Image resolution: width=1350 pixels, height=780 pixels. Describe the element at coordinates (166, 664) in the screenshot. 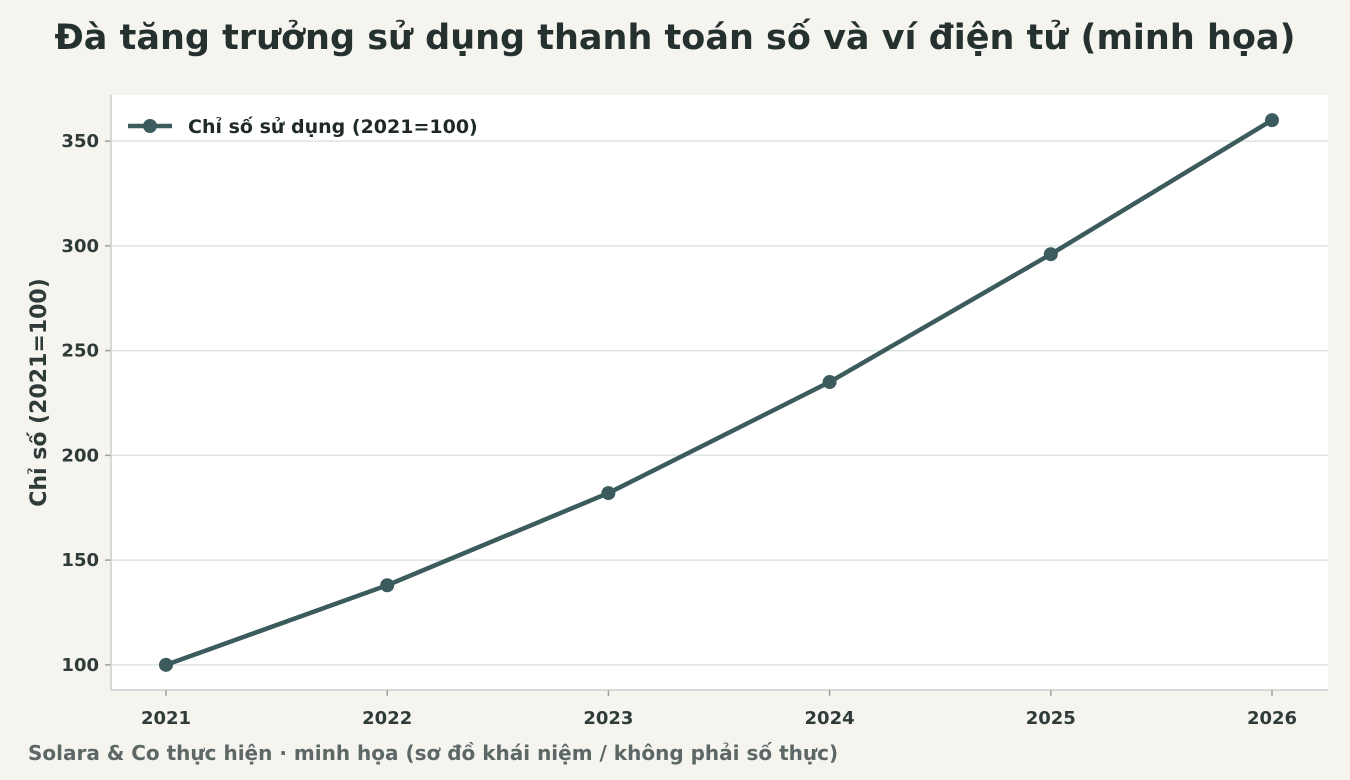

I see `data-point-2021` at that location.